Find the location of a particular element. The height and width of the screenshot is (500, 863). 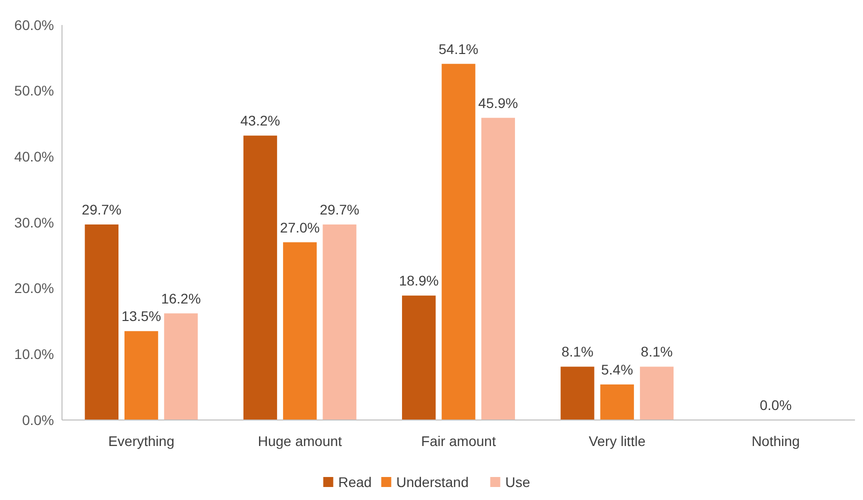

data-label: 18.9% is located at coordinates (419, 280).